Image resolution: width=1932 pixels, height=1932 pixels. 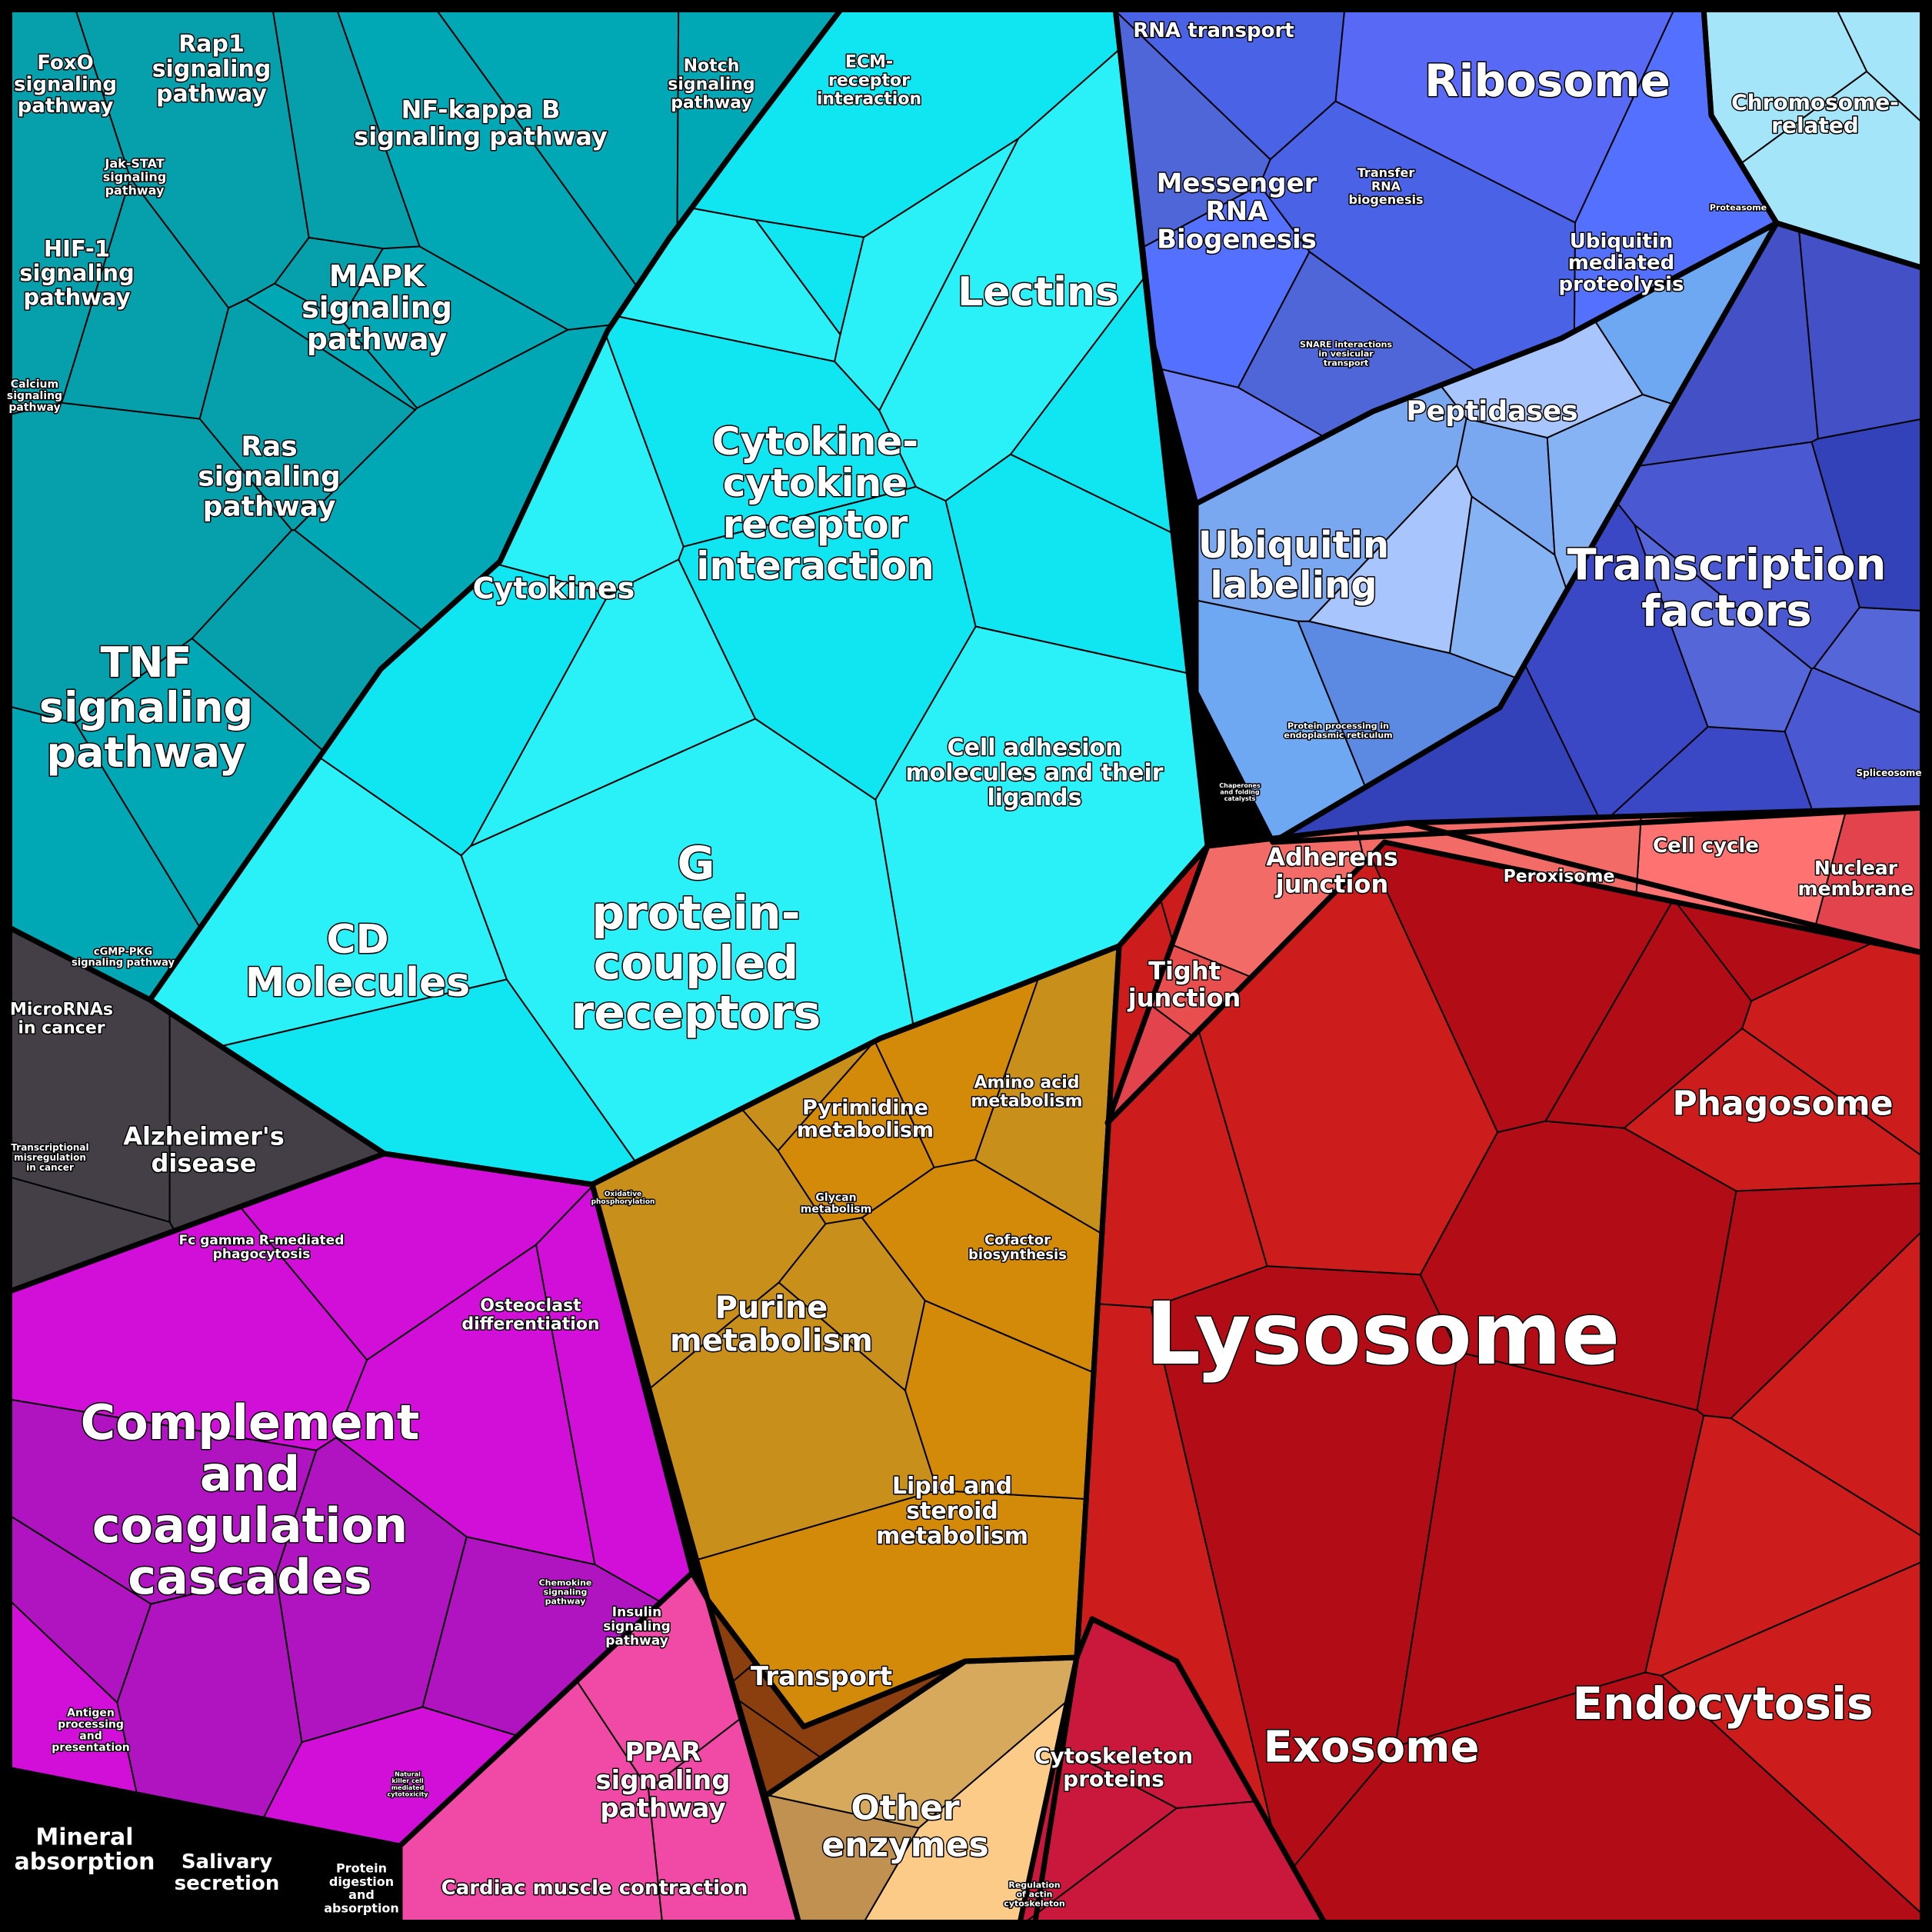 What do you see at coordinates (565, 1583) in the screenshot?
I see `region-label: Chemokine` at bounding box center [565, 1583].